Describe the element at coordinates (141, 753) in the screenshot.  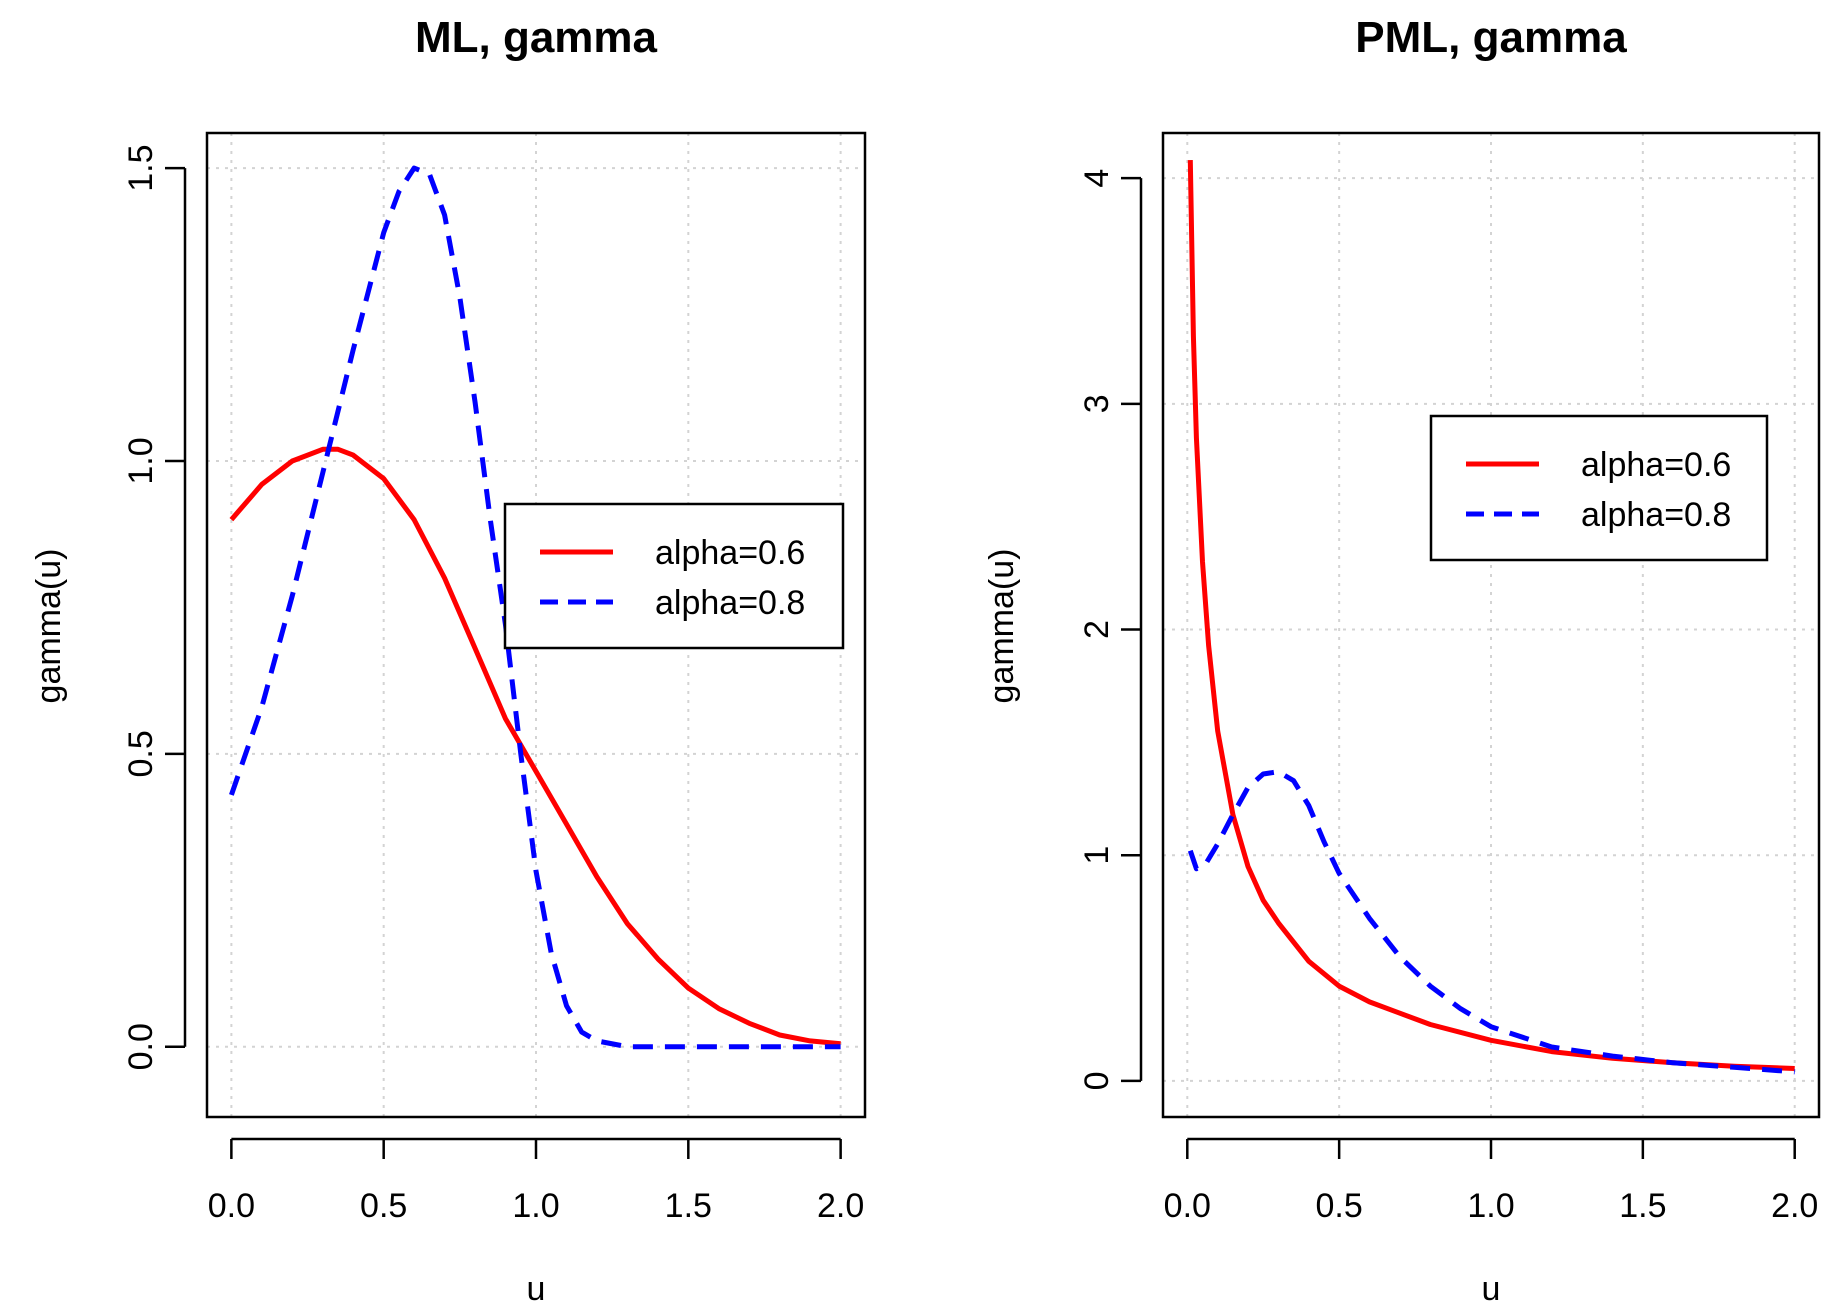
I see `y-tick-label: 0.5` at that location.